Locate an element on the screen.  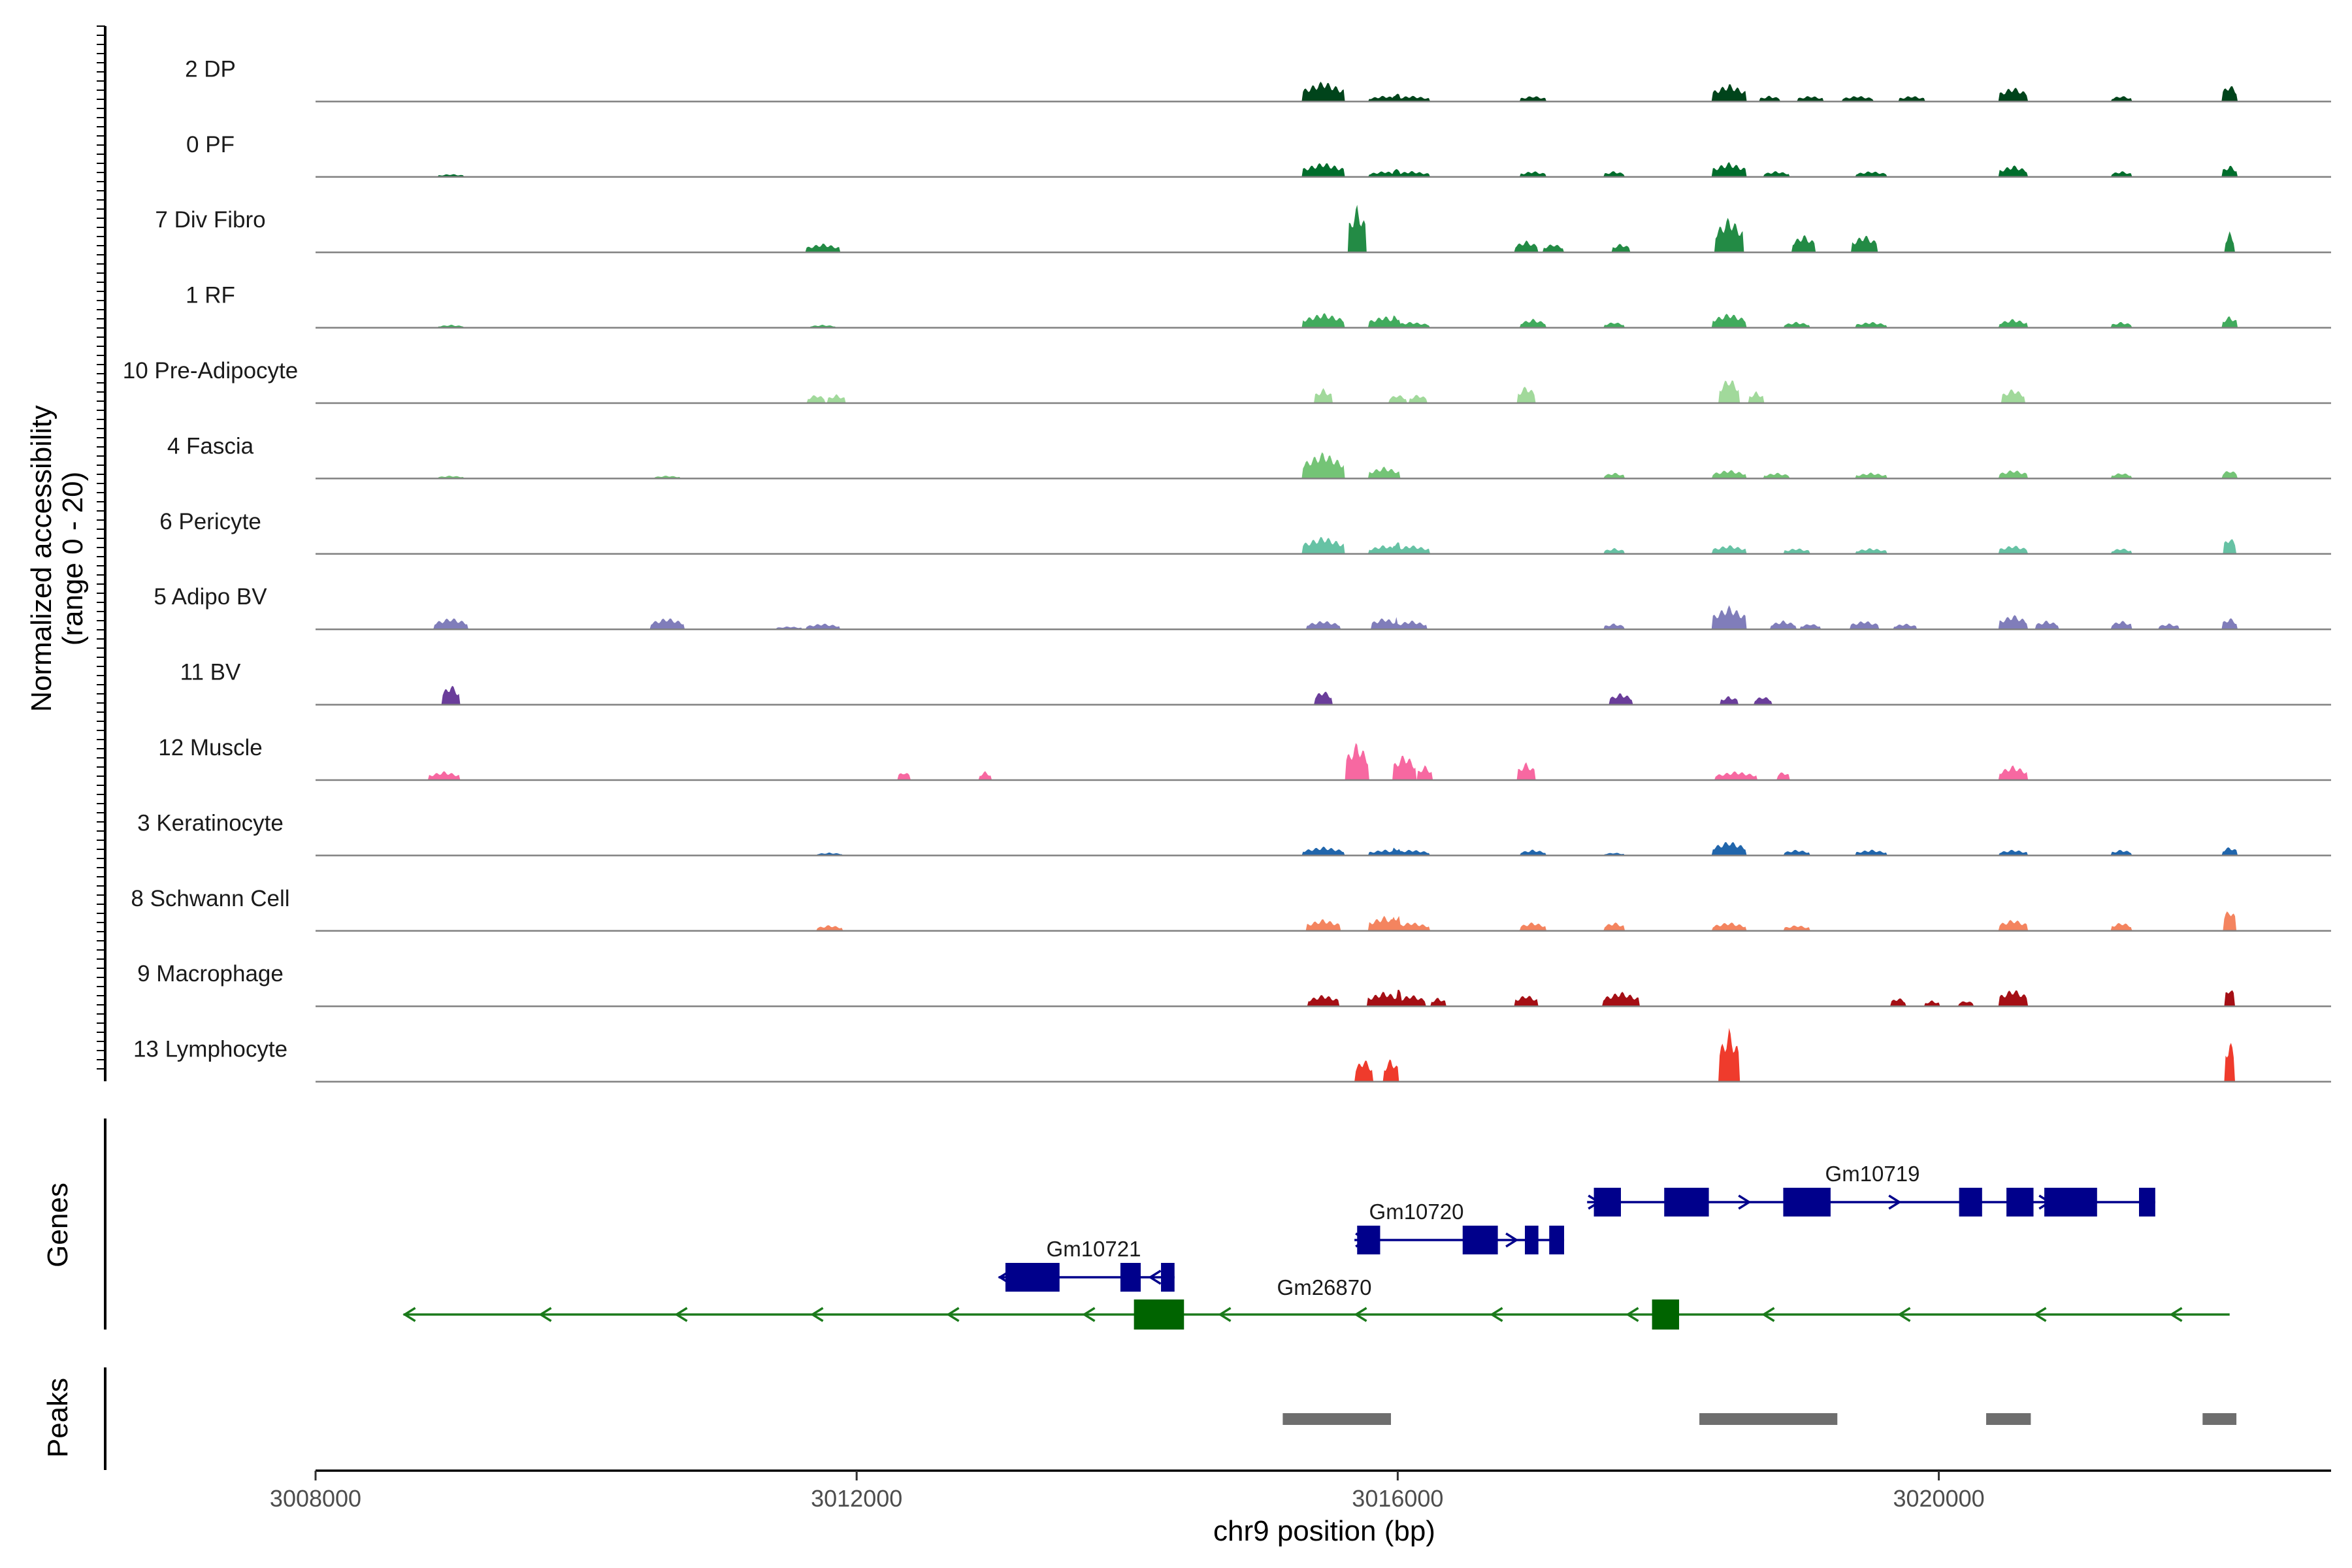
track-0-pf: 0 PF is located at coordinates (1258, 155).